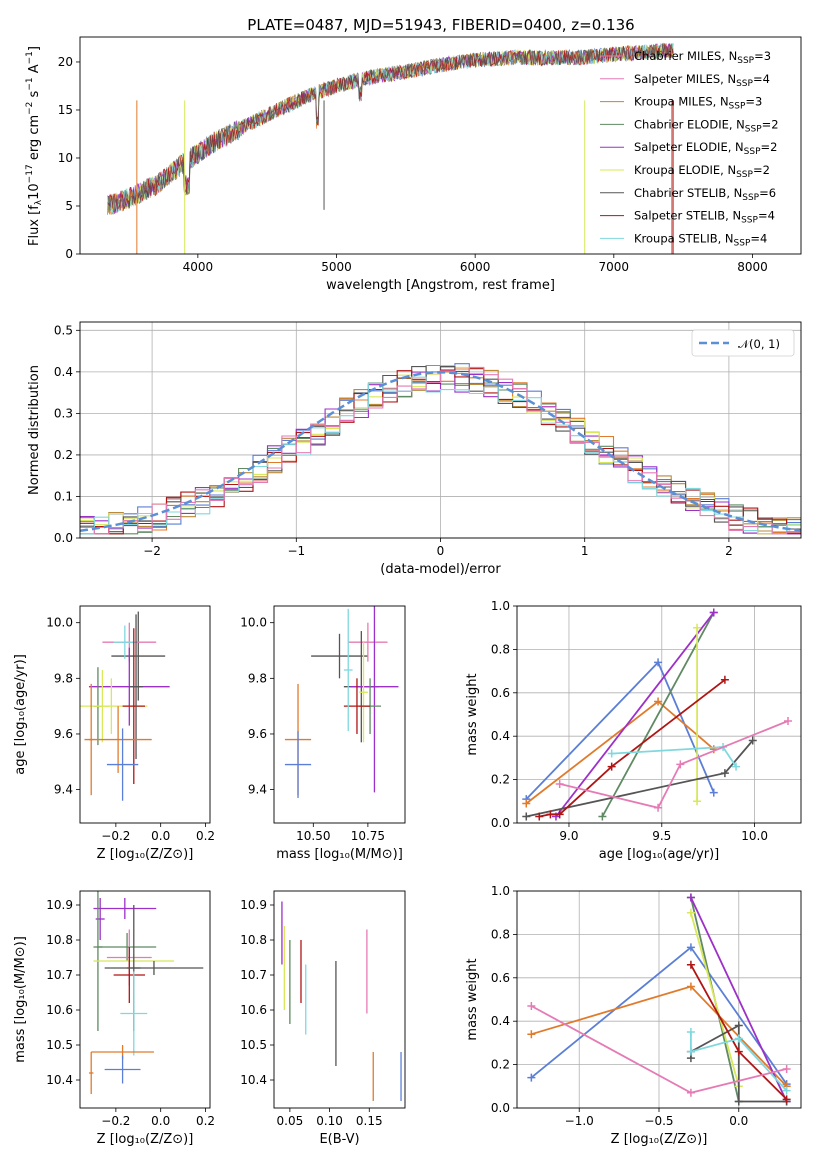  I want to click on legend-label: Chabrier STELIB, NSSP=6, so click(705, 194).